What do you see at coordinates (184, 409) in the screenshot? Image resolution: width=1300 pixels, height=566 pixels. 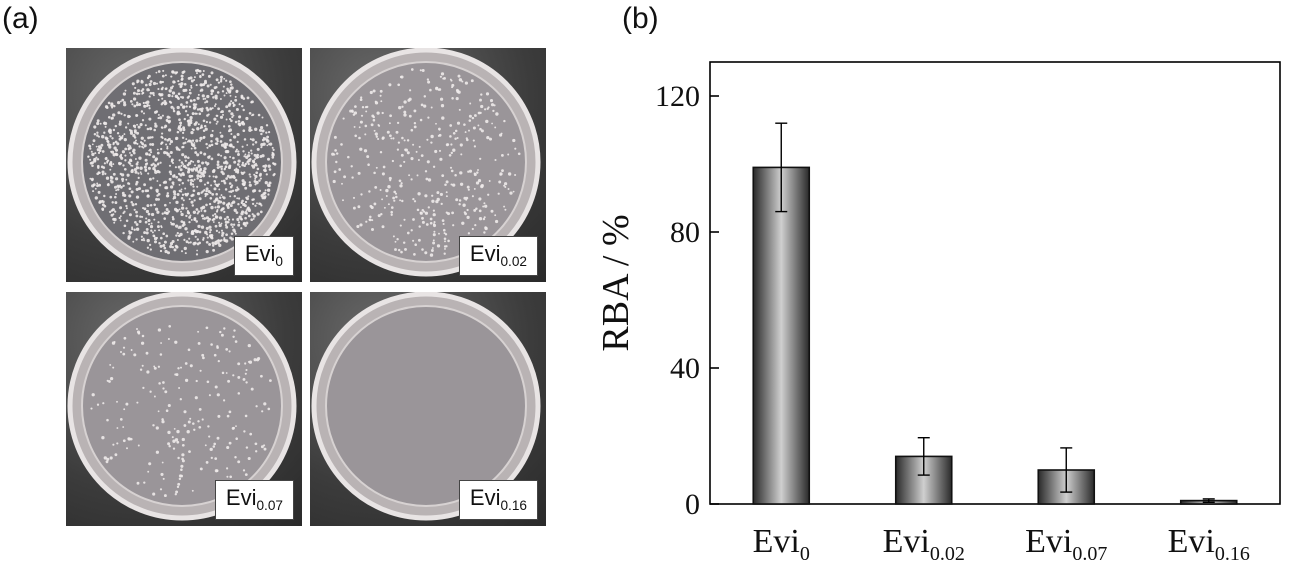 I see `petri-dish-plate: Evi0.07` at bounding box center [184, 409].